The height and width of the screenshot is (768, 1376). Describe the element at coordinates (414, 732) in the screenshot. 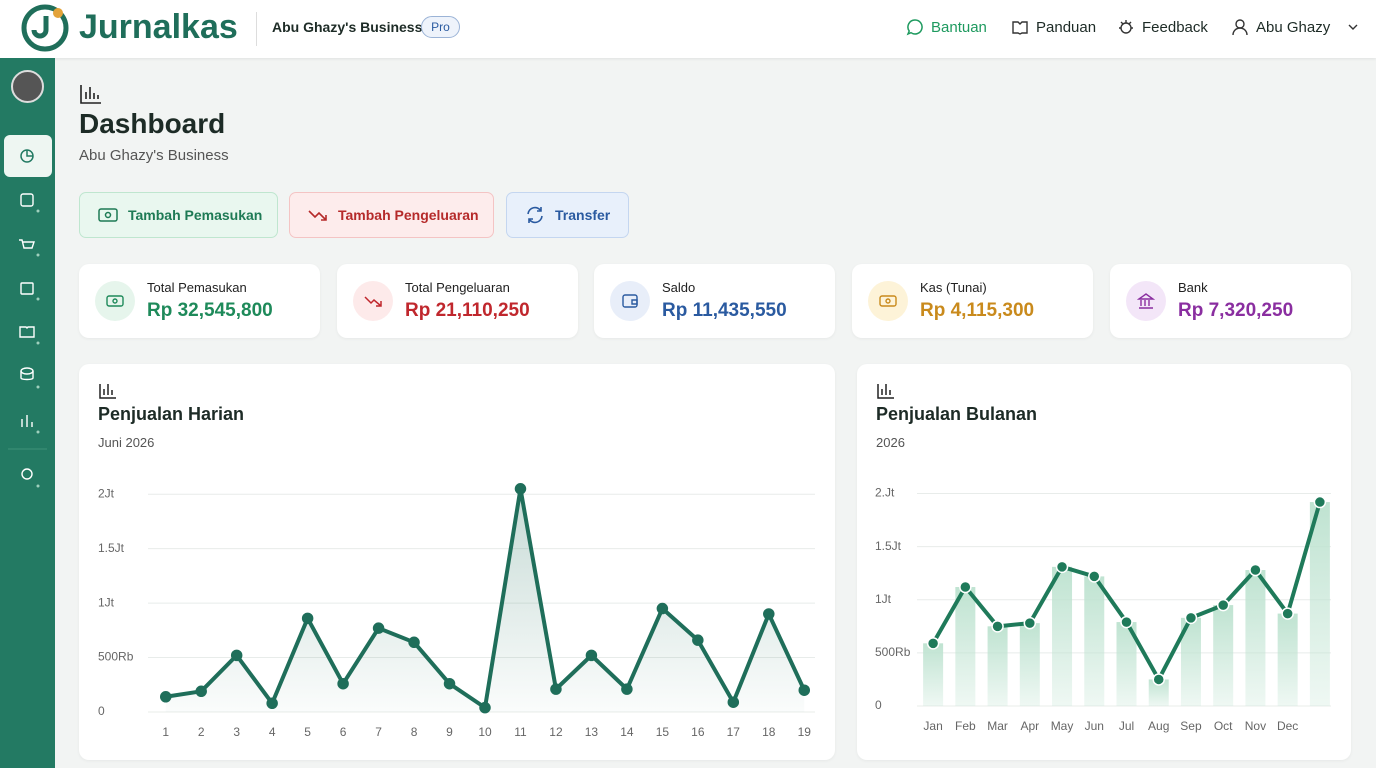

I see `x-tick-label: 8` at that location.